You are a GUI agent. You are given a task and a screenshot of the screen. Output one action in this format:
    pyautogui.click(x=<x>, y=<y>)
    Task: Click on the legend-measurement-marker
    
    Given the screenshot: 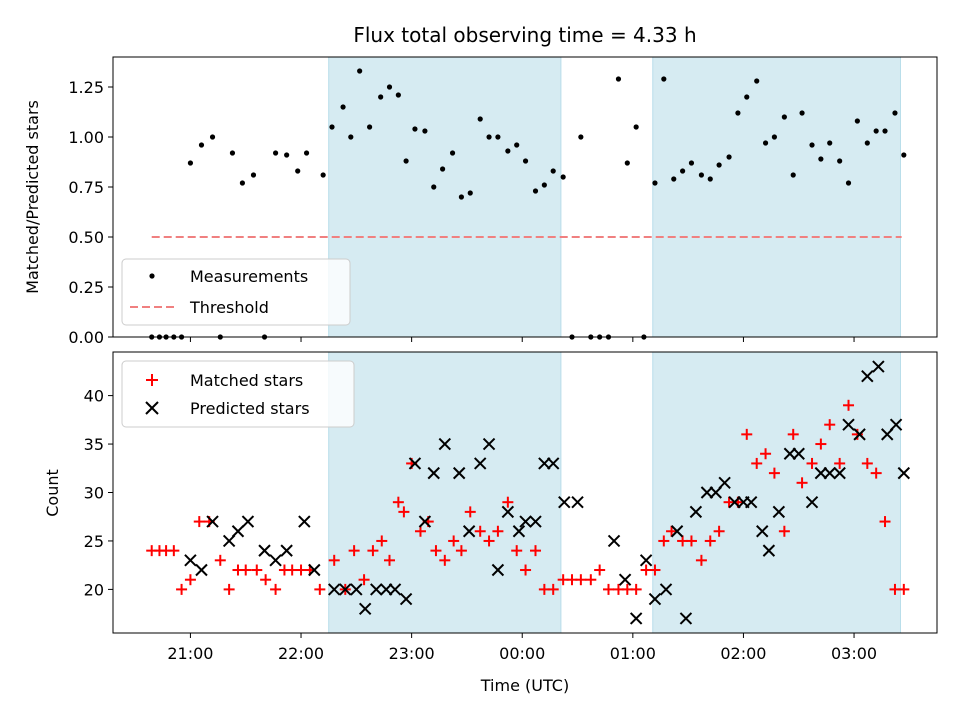 What is the action you would take?
    pyautogui.click(x=152, y=276)
    